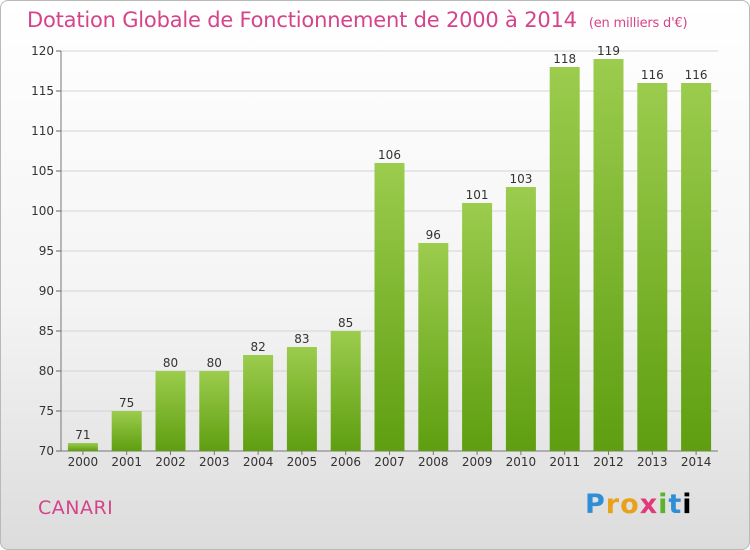  Describe the element at coordinates (46, 331) in the screenshot. I see `y-tick-label: 85` at that location.